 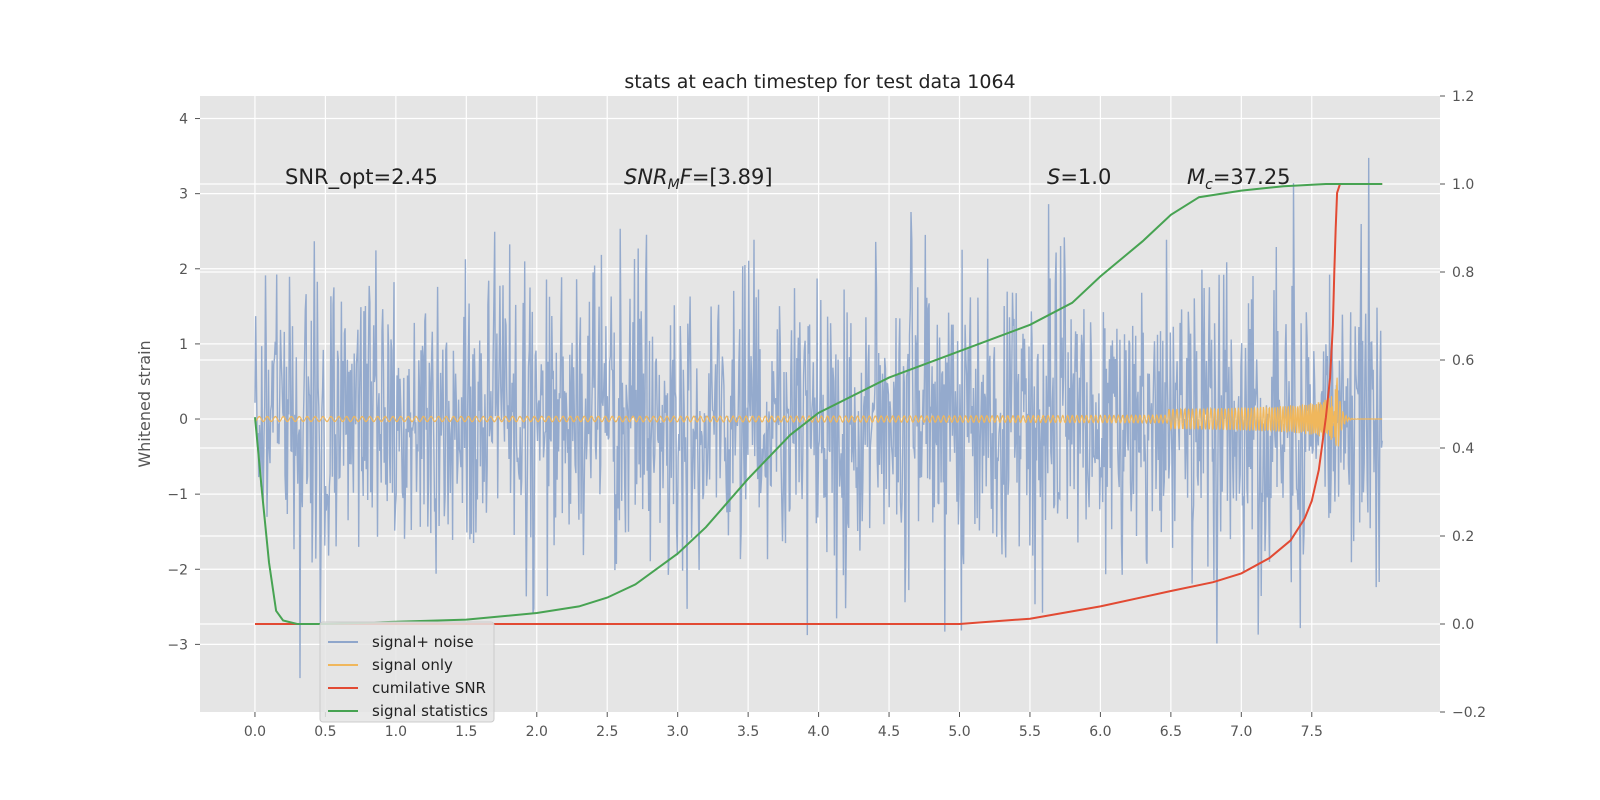 What do you see at coordinates (1030, 732) in the screenshot?
I see `x-tick-label: 5.5` at bounding box center [1030, 732].